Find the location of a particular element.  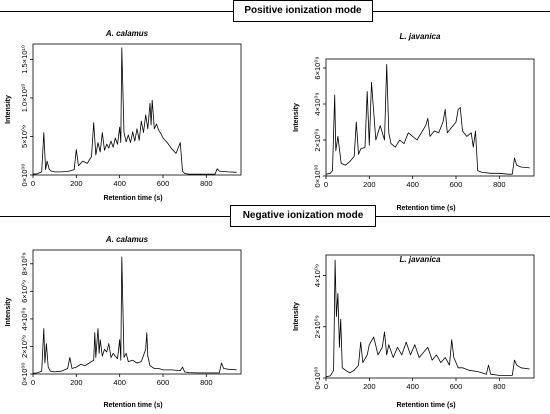

pos-javanica-ylabel: Intensity is located at coordinates (296, 117).